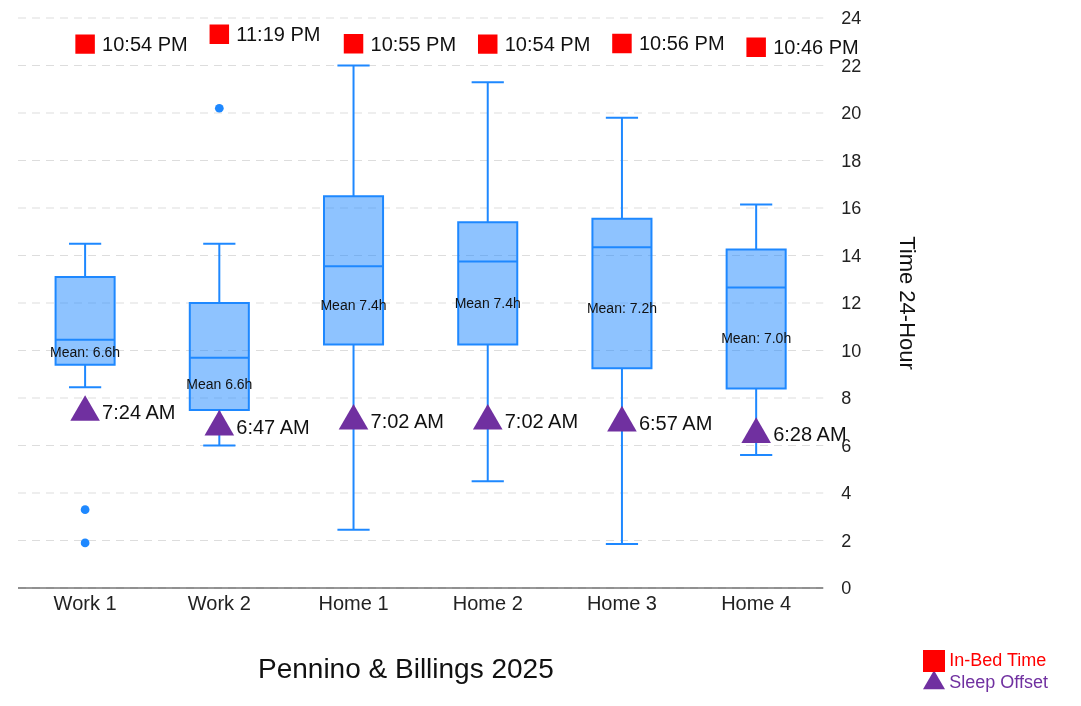  What do you see at coordinates (273, 426) in the screenshot?
I see `data-label: 6:47 AM` at bounding box center [273, 426].